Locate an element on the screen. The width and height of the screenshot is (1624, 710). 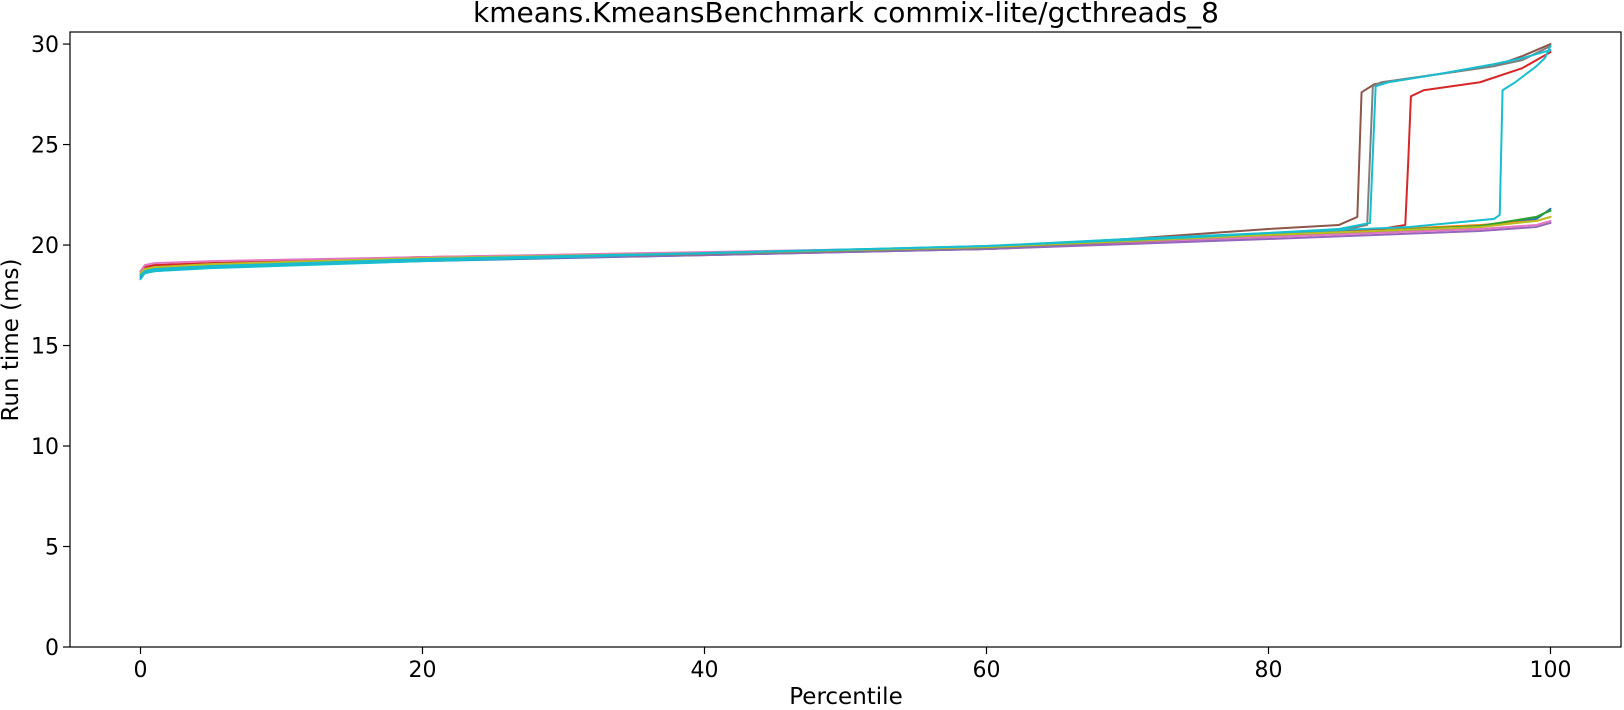
x-tick-label: 100 is located at coordinates (1551, 670).